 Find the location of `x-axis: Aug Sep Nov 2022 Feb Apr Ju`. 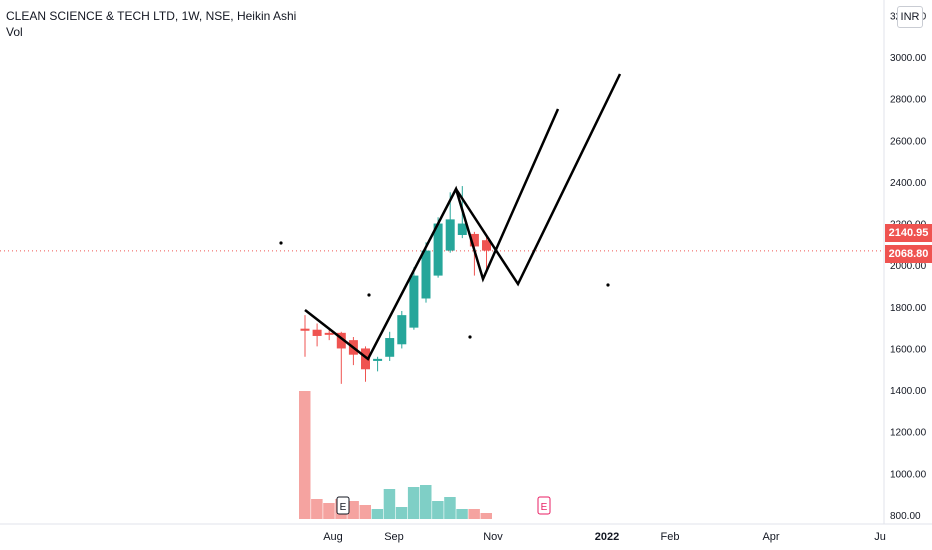

x-axis: Aug Sep Nov 2022 Feb Apr Ju is located at coordinates (466, 533).